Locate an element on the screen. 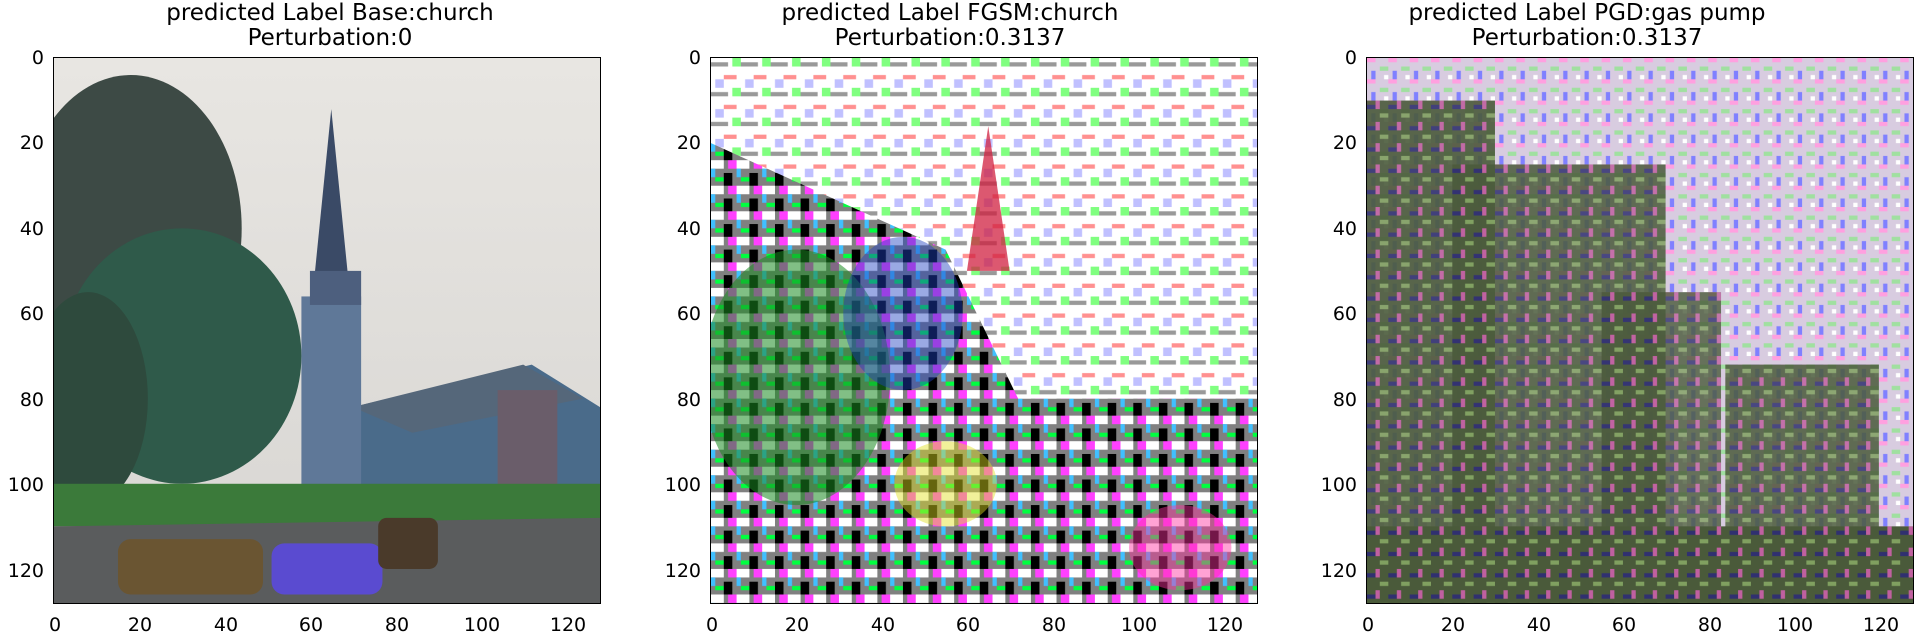 This screenshot has width=1914, height=640. panel-title: predicted Label Base:church is located at coordinates (330, 13).